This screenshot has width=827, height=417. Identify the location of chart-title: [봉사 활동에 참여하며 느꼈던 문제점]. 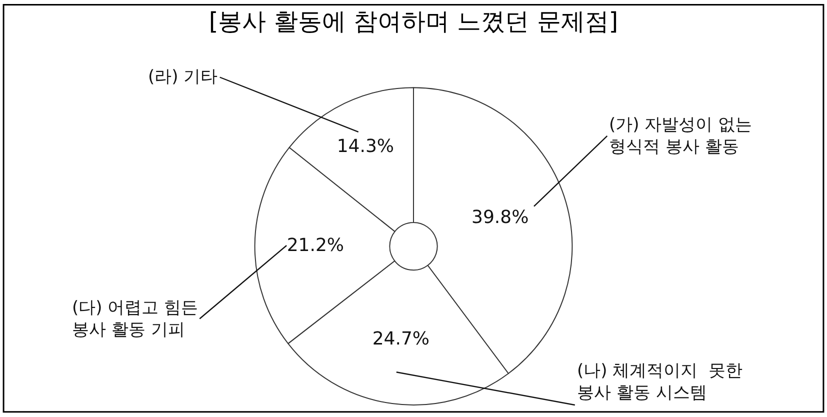
(413, 21).